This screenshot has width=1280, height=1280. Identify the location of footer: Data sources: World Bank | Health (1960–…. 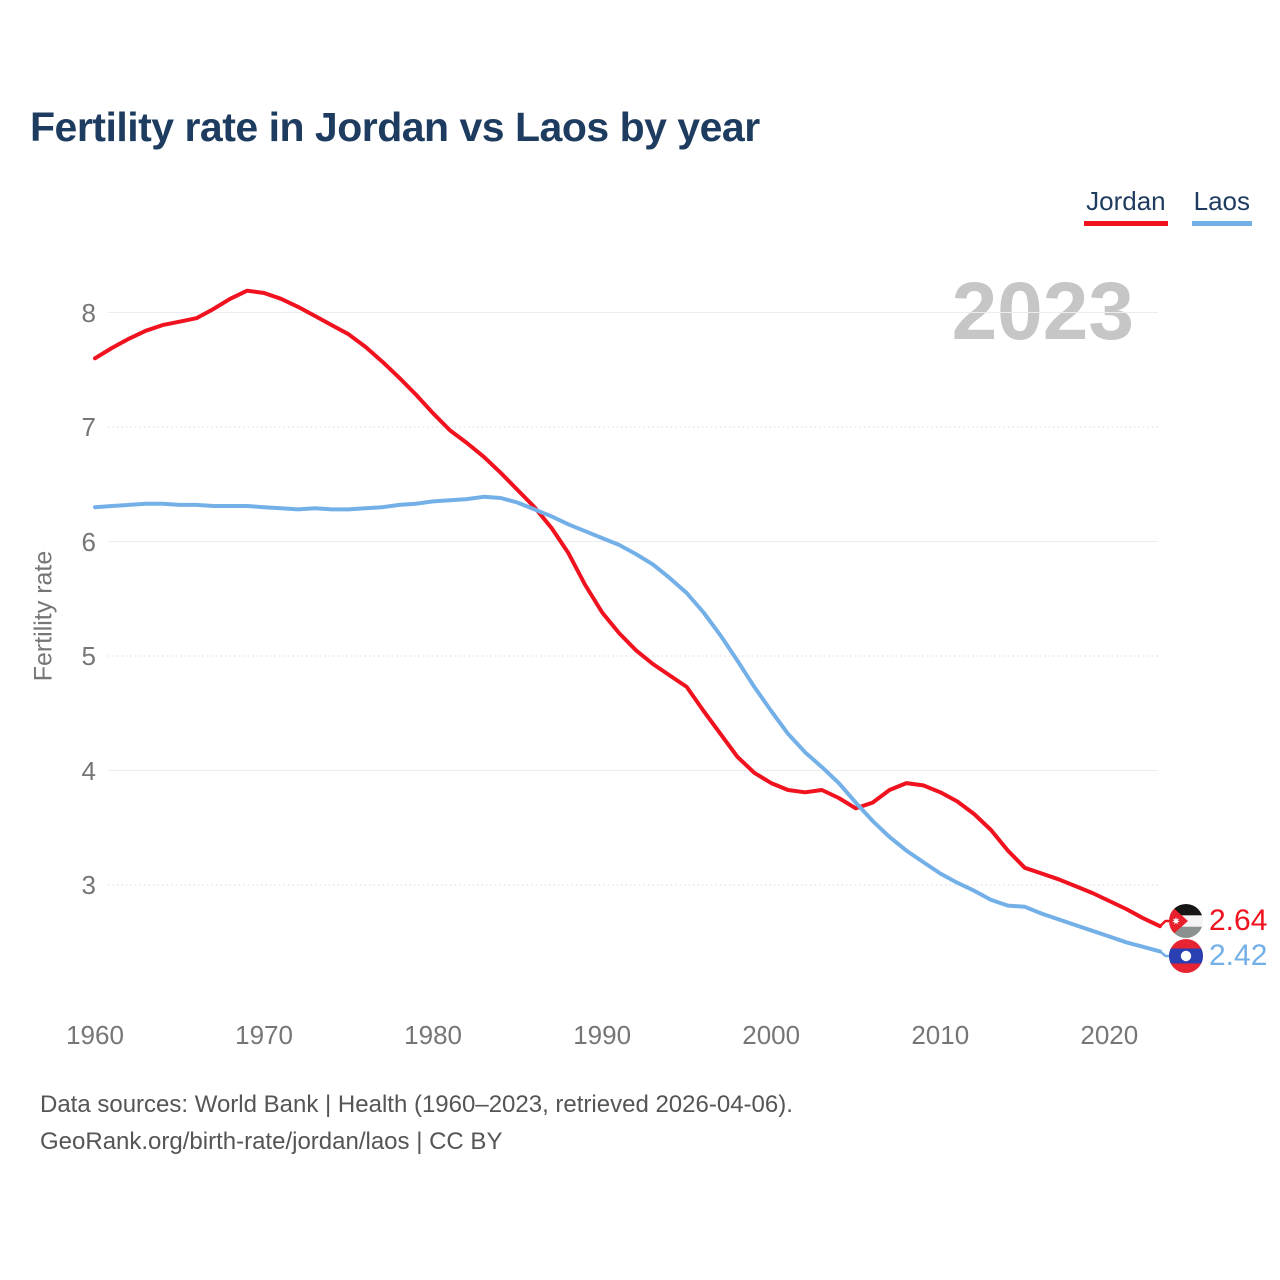
(416, 1123).